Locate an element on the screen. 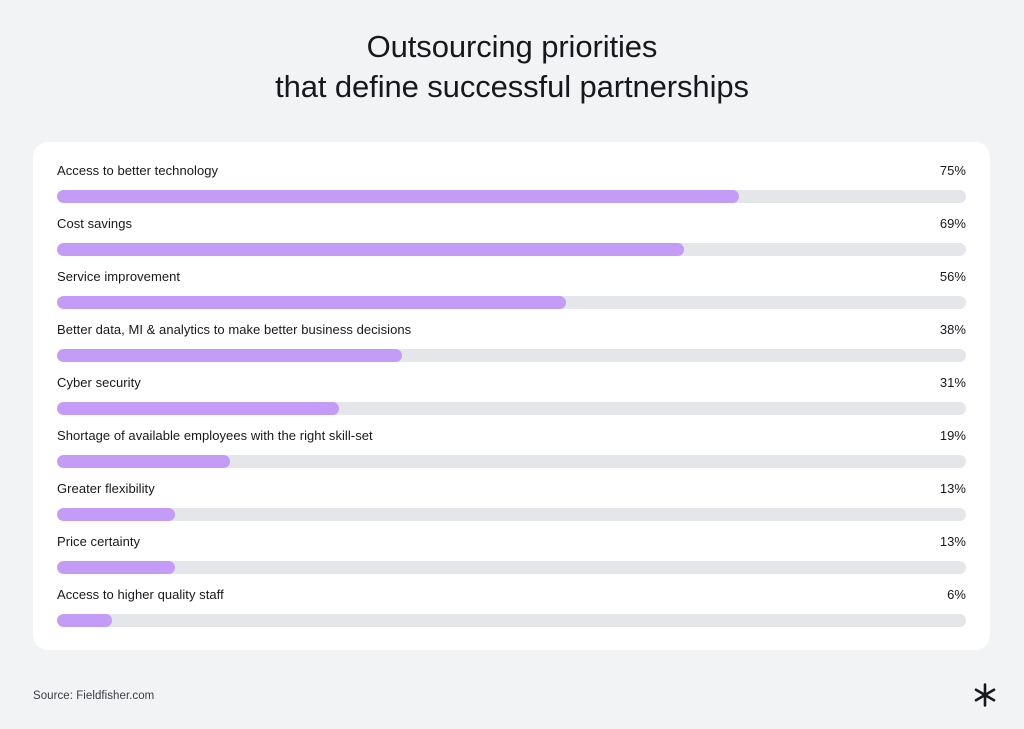  asterisk-star-icon is located at coordinates (985, 695).